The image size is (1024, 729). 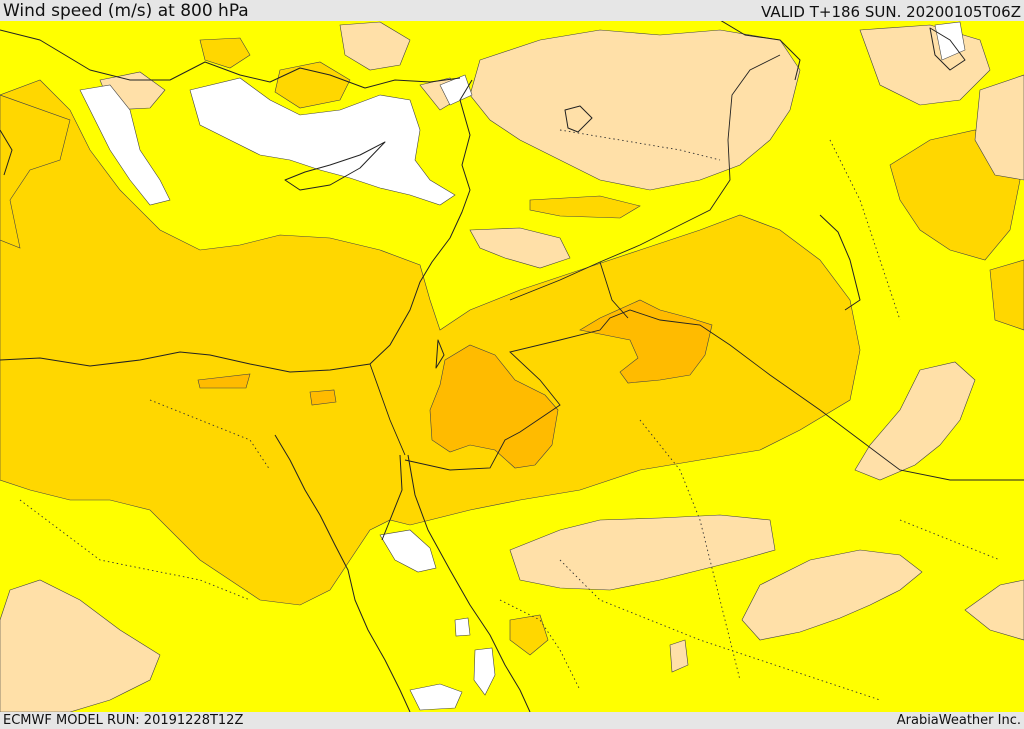 What do you see at coordinates (123, 720) in the screenshot?
I see `model-run-label: ECMWF MODEL RUN: 20191228T12Z` at bounding box center [123, 720].